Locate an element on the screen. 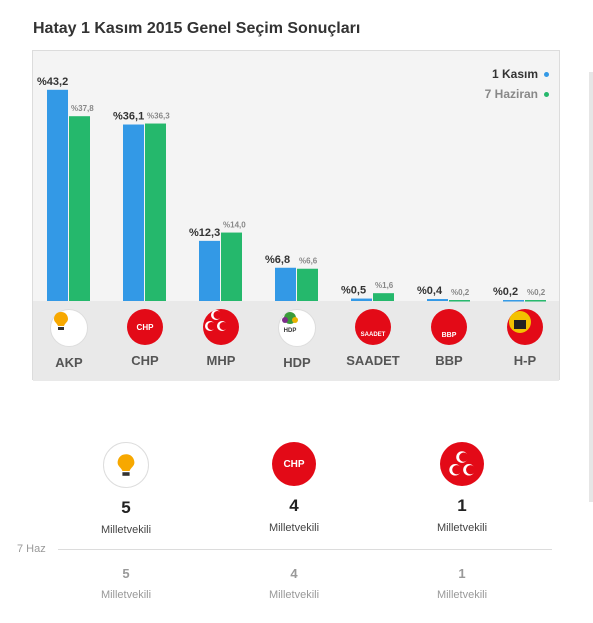 This screenshot has width=593, height=623. right-divider is located at coordinates (591, 287).